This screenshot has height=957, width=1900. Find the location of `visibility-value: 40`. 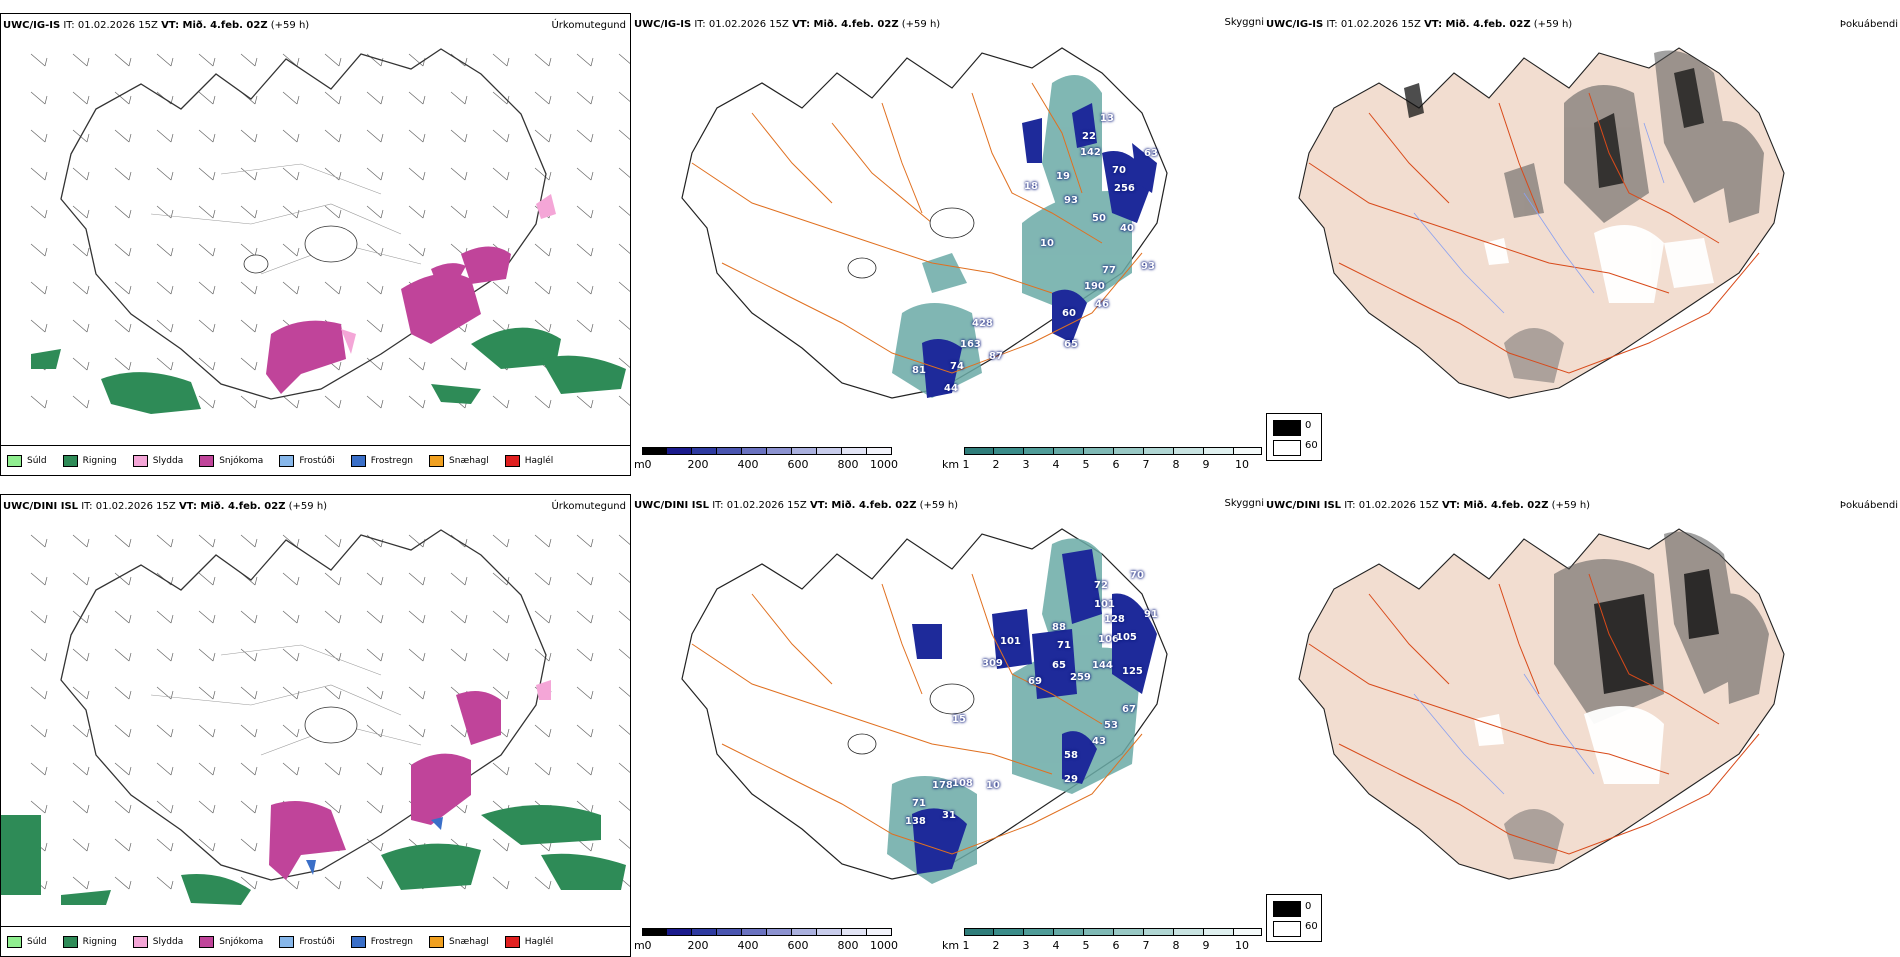

visibility-value: 40 is located at coordinates (1127, 228).